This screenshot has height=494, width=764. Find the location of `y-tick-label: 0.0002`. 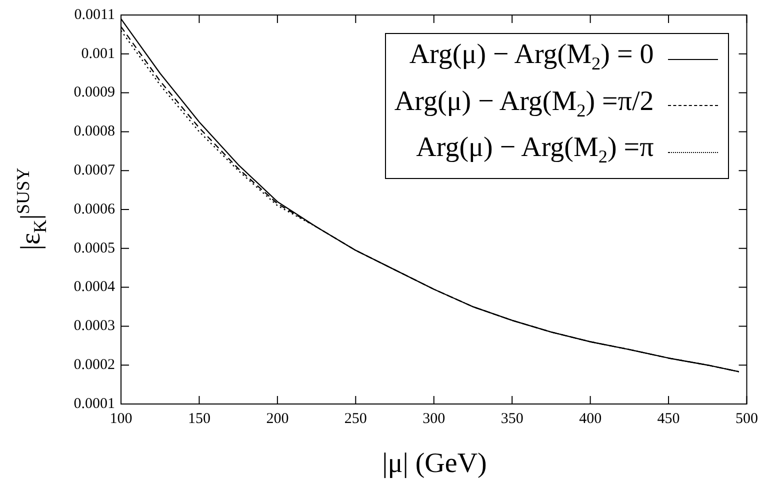

y-tick-label: 0.0002 is located at coordinates (94, 365).